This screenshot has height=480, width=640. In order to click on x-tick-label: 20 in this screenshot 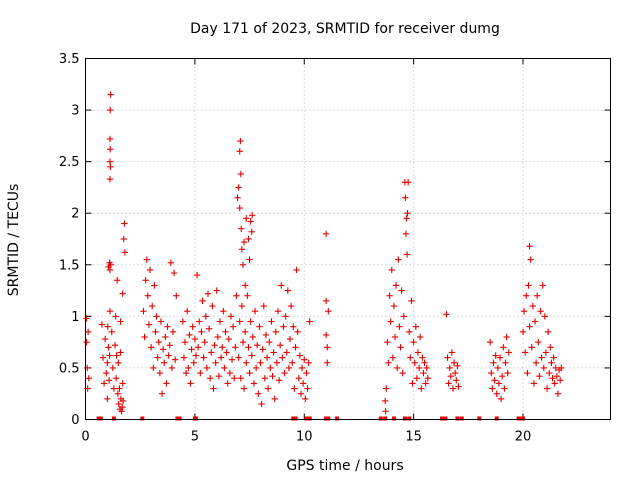, I will do `click(523, 437)`.